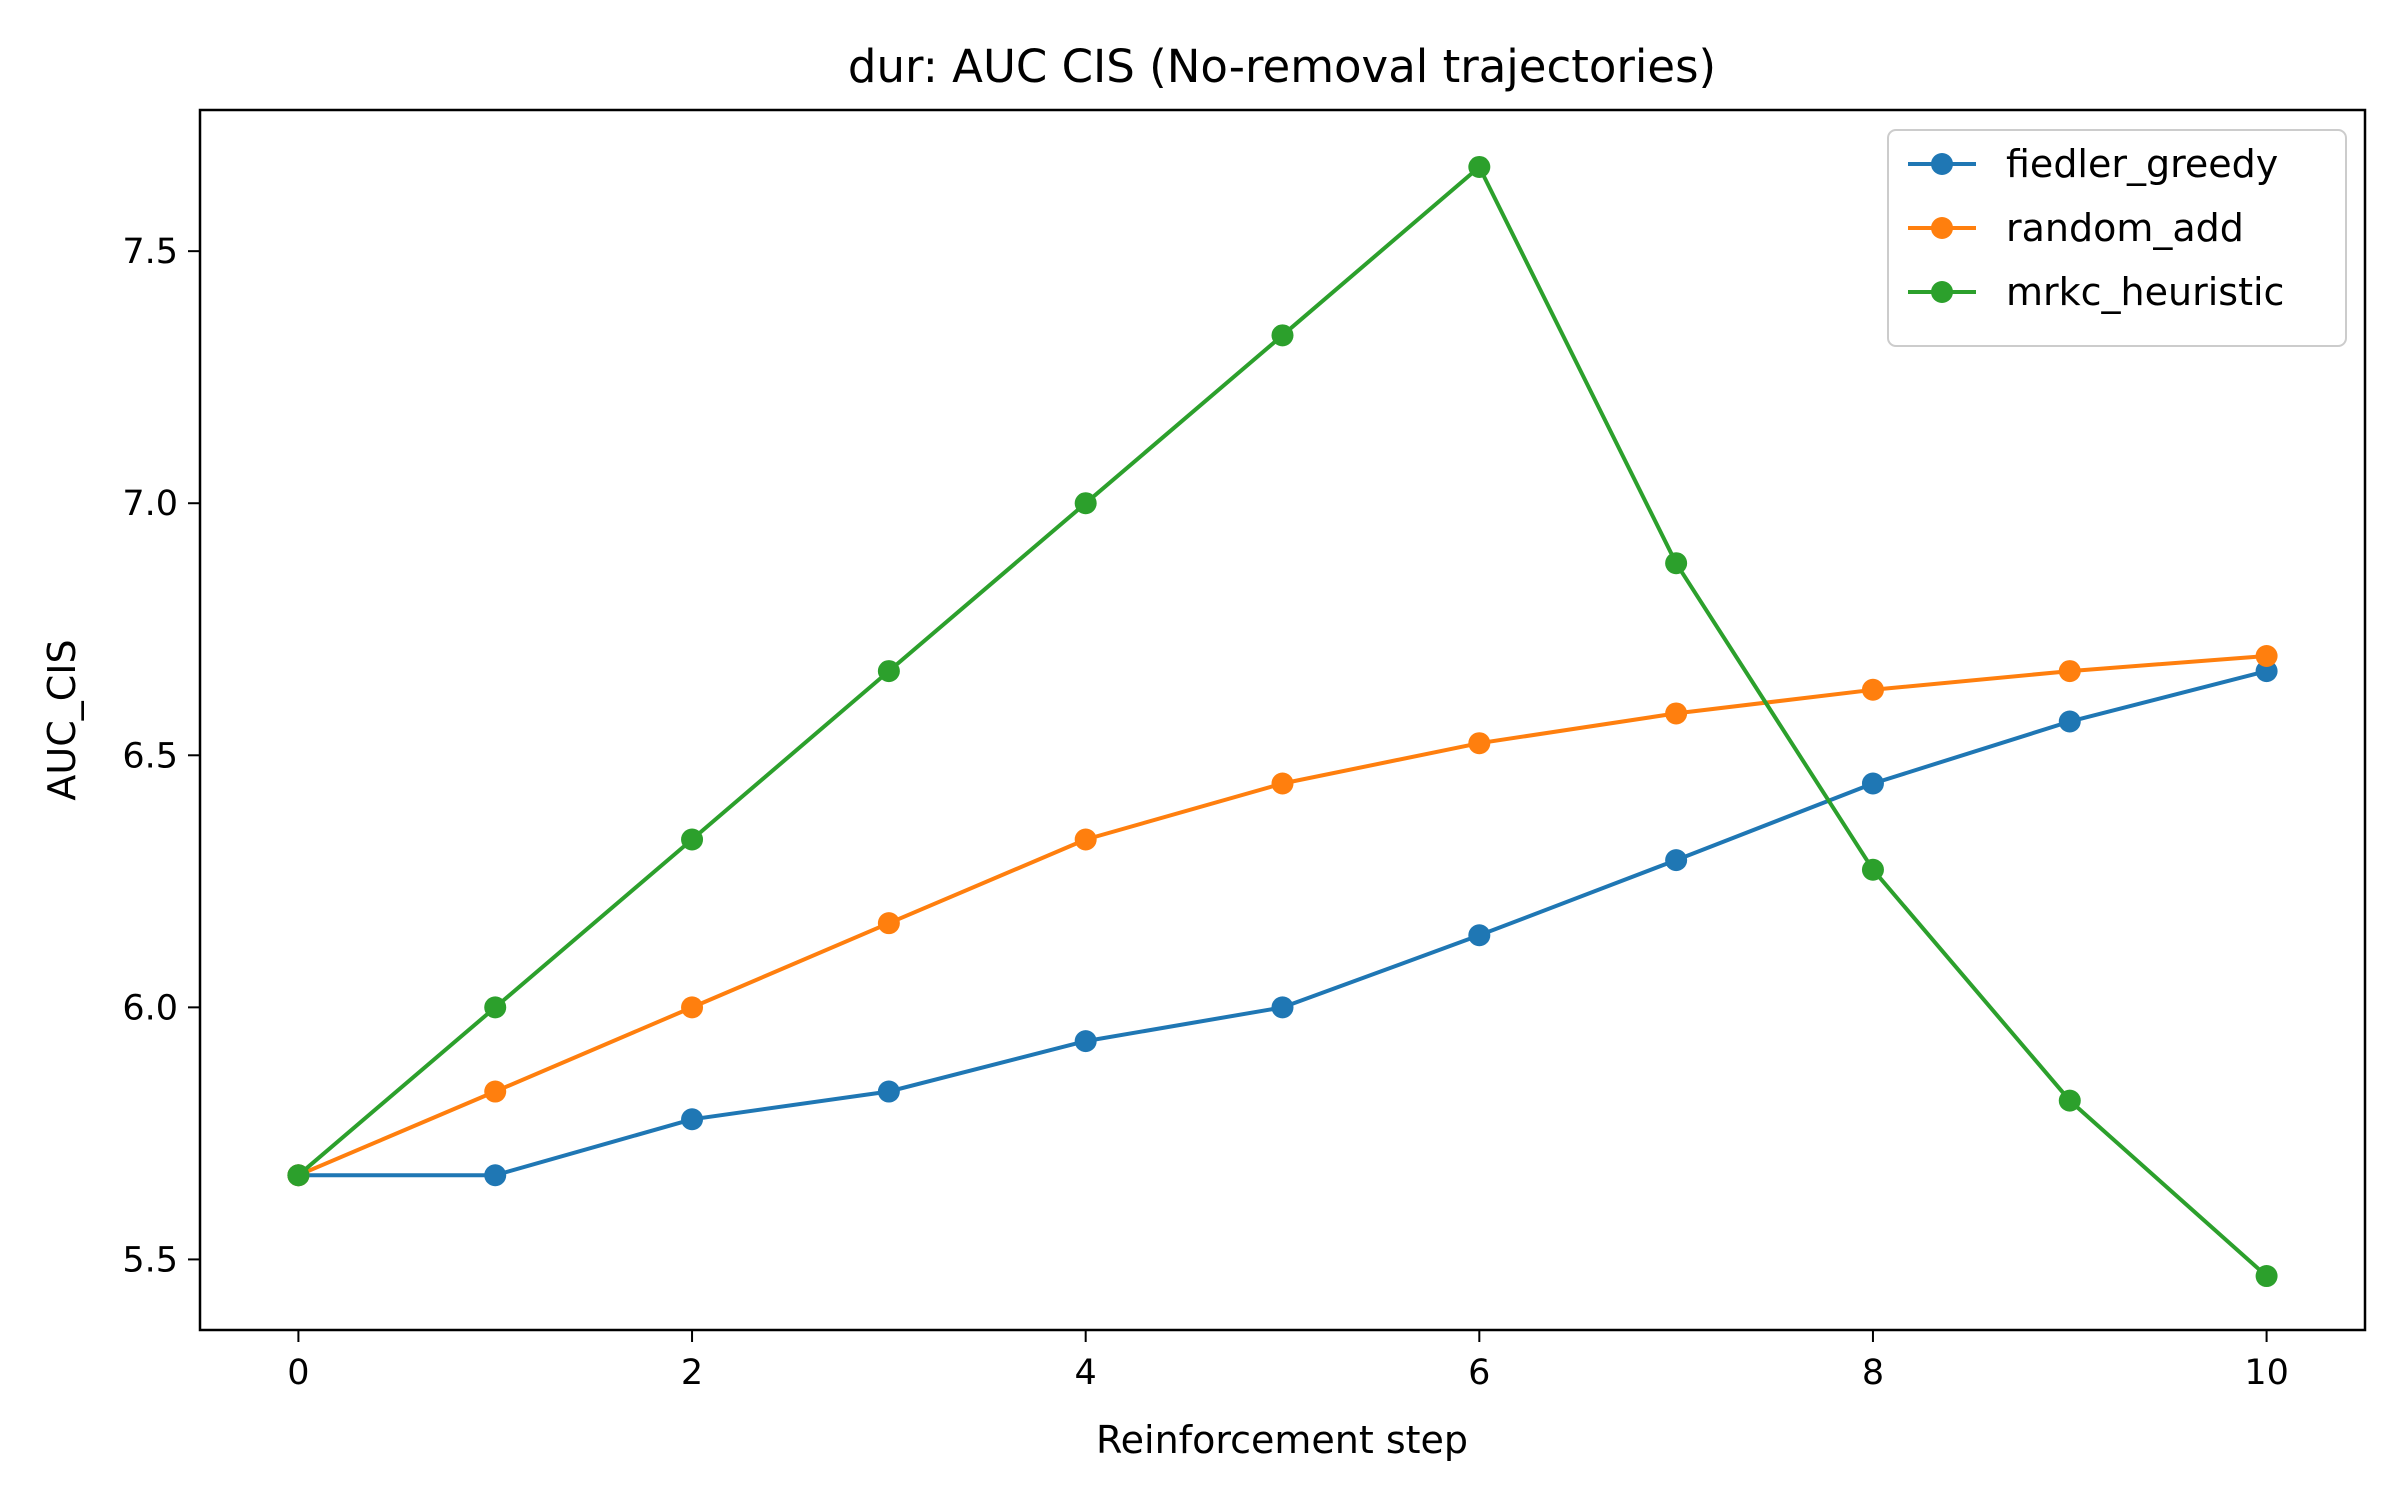 The height and width of the screenshot is (1500, 2400). What do you see at coordinates (1282, 66) in the screenshot?
I see `chart-title: dur: AUC CIS (No-removal trajectories)` at bounding box center [1282, 66].